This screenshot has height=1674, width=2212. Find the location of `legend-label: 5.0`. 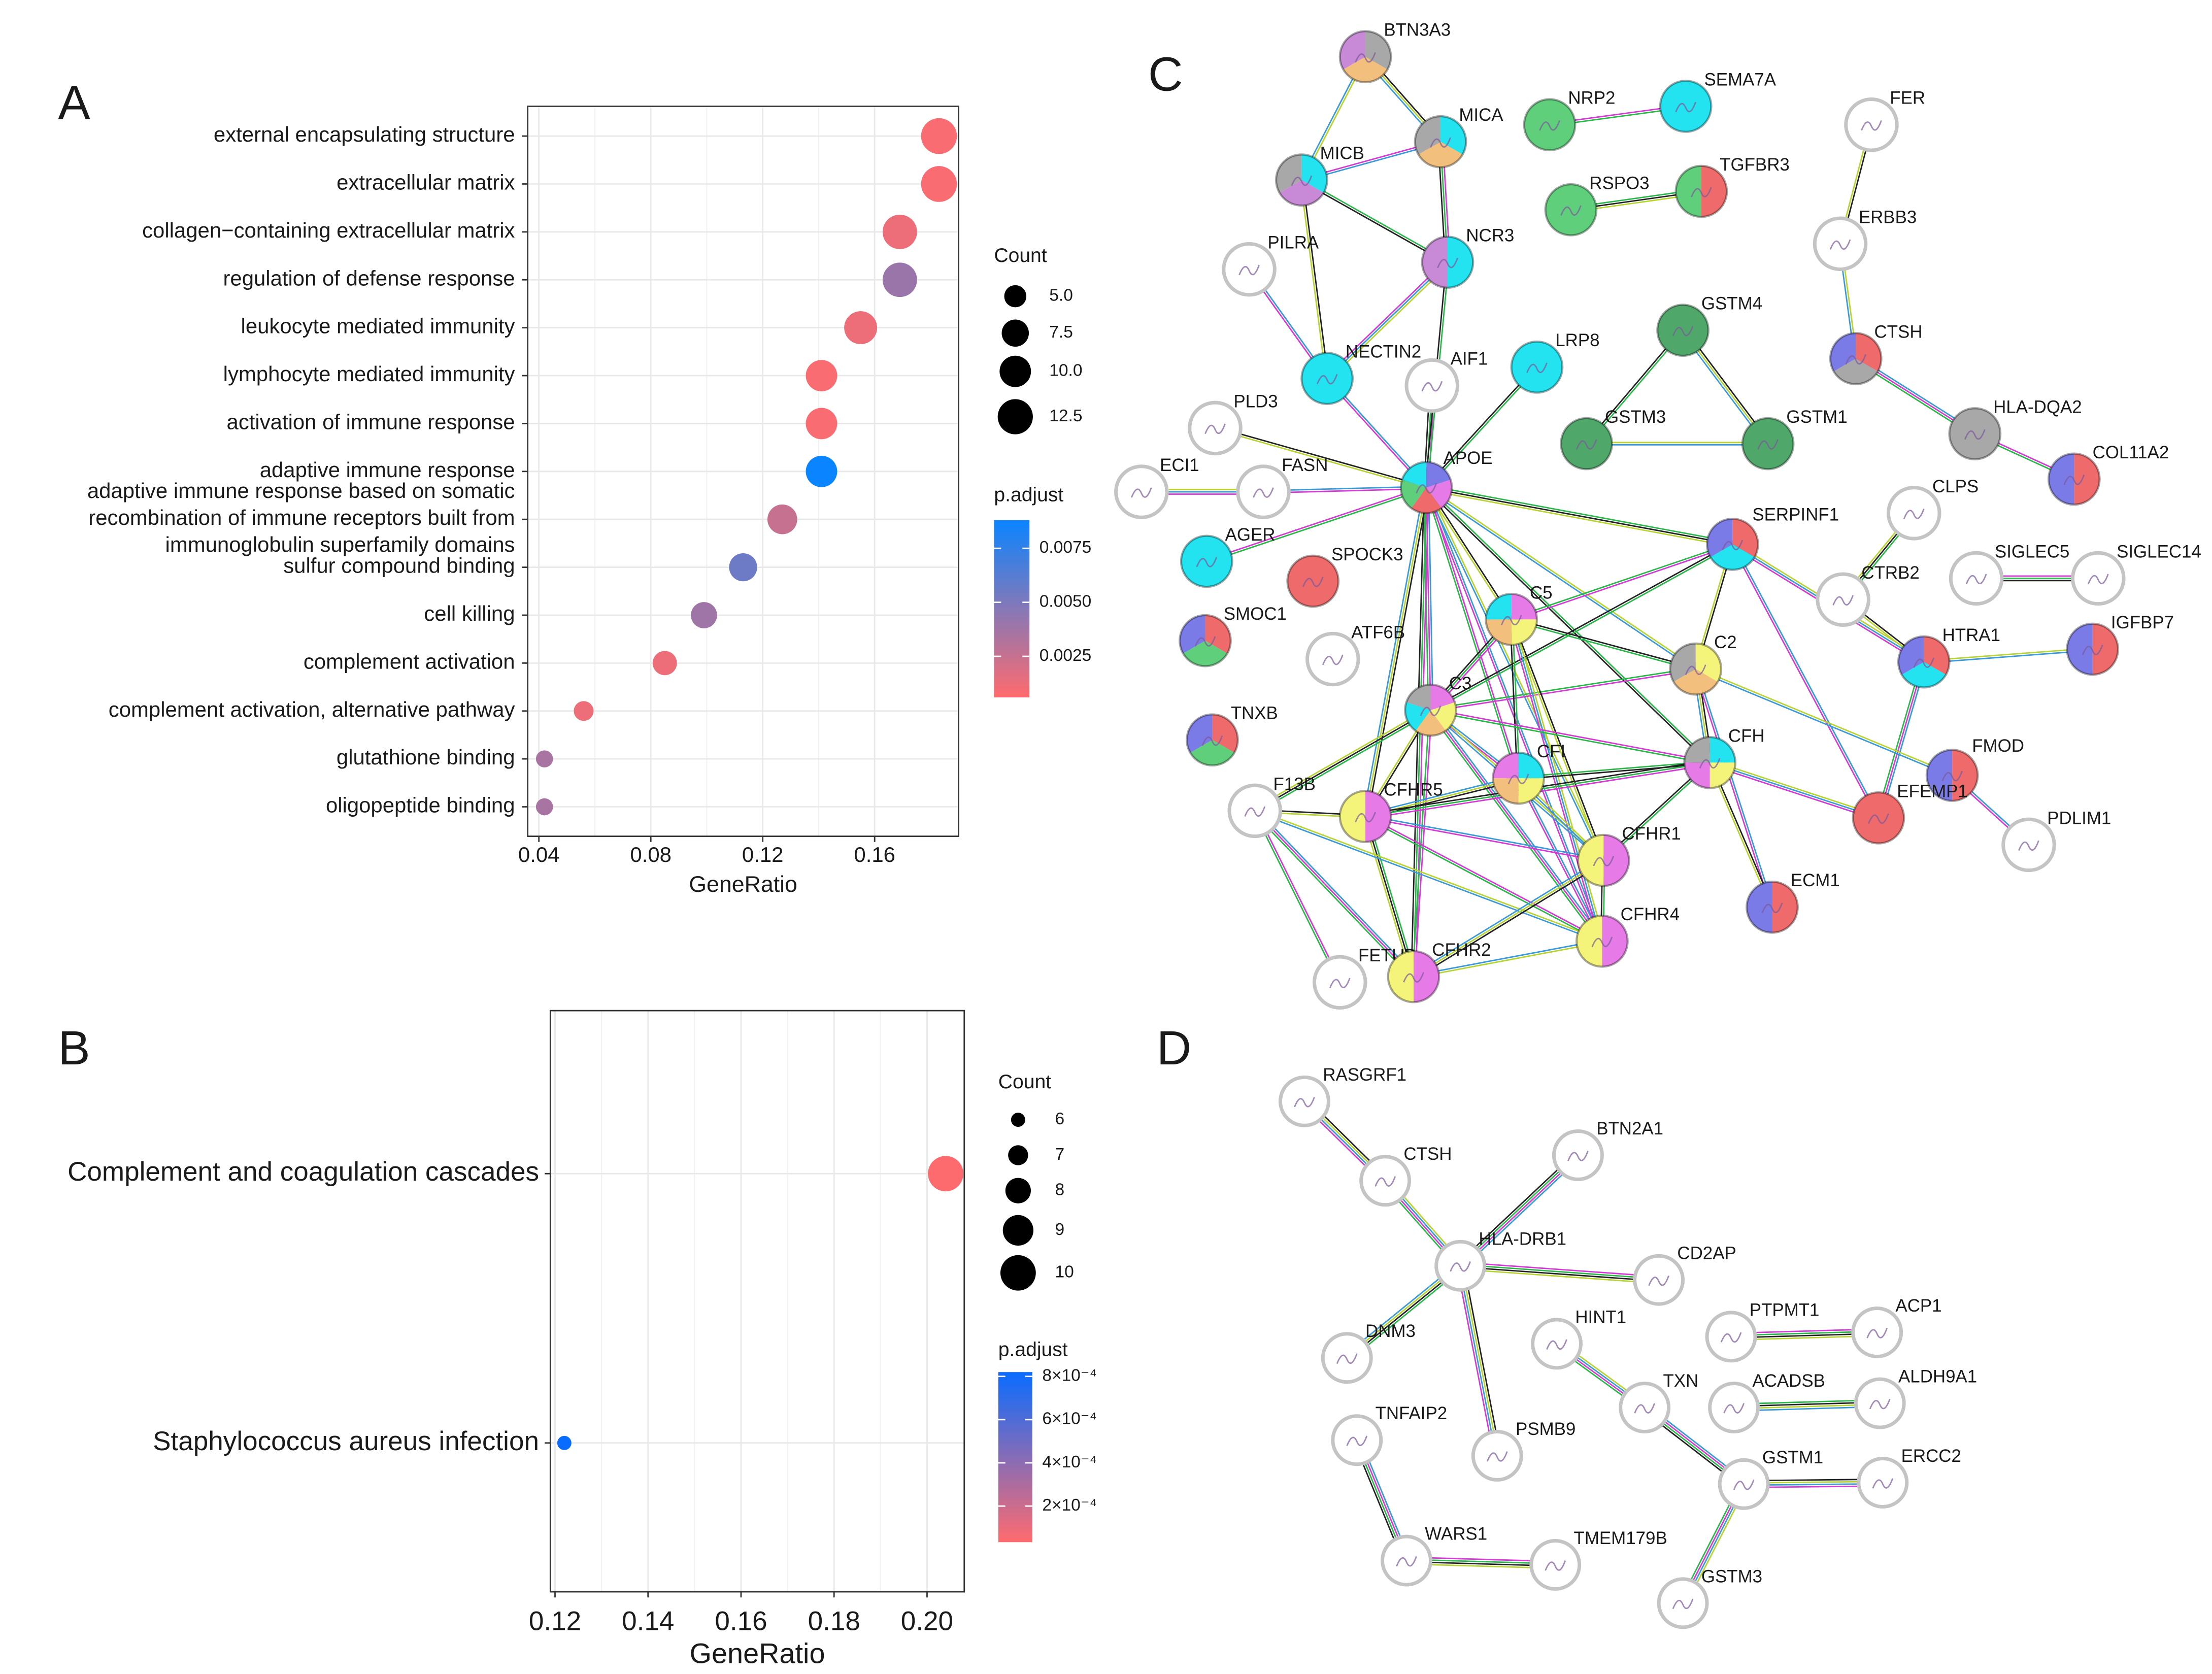

legend-label: 5.0 is located at coordinates (1061, 295).